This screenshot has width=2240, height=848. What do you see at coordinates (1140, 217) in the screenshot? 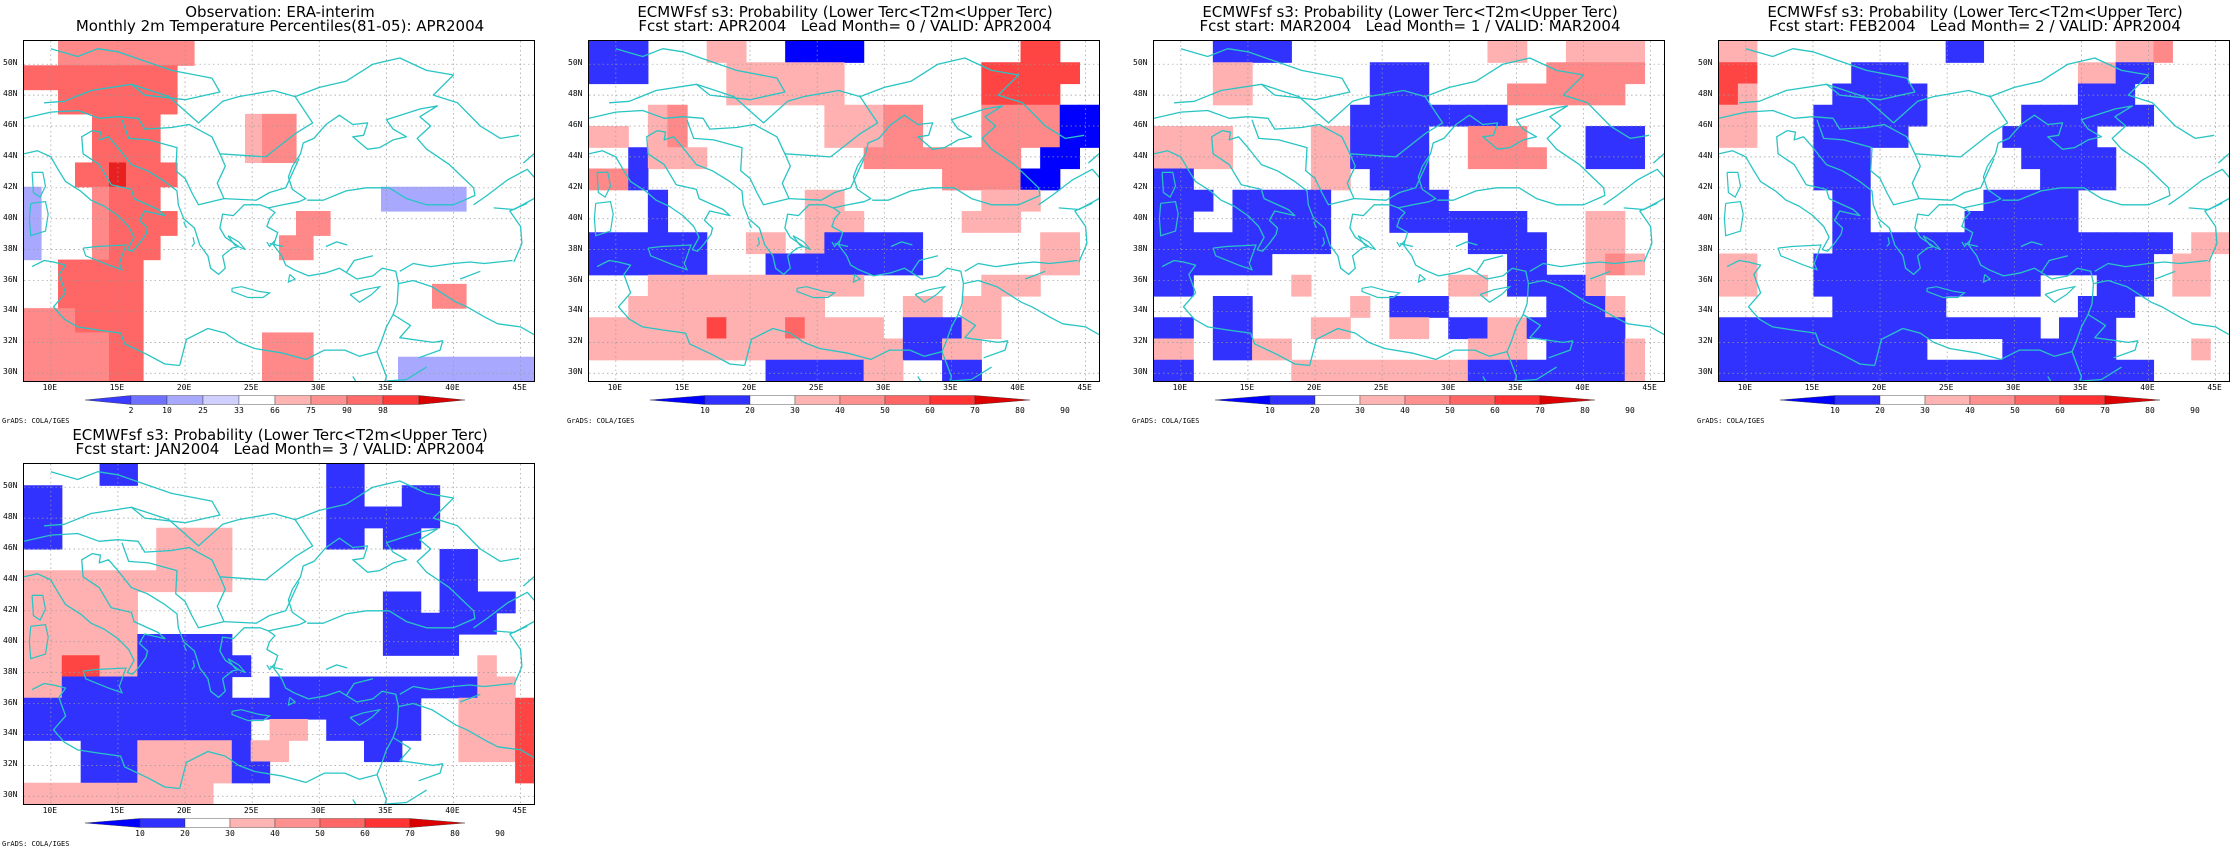
I see `latitude-tick-label: 40N` at bounding box center [1140, 217].